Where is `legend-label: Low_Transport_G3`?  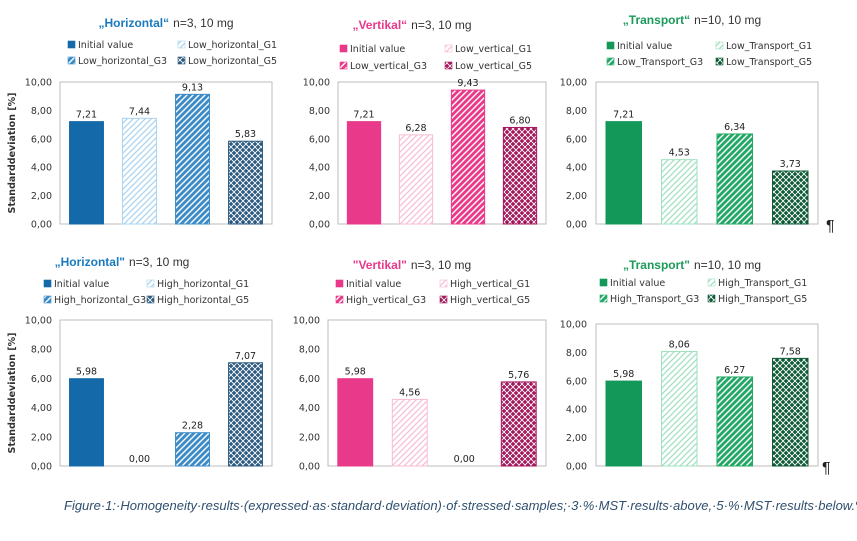
legend-label: Low_Transport_G3 is located at coordinates (660, 62).